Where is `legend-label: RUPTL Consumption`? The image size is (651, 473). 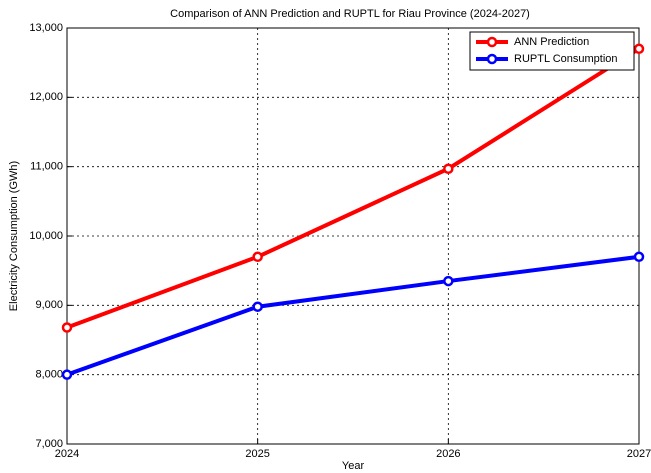
legend-label: RUPTL Consumption is located at coordinates (566, 59).